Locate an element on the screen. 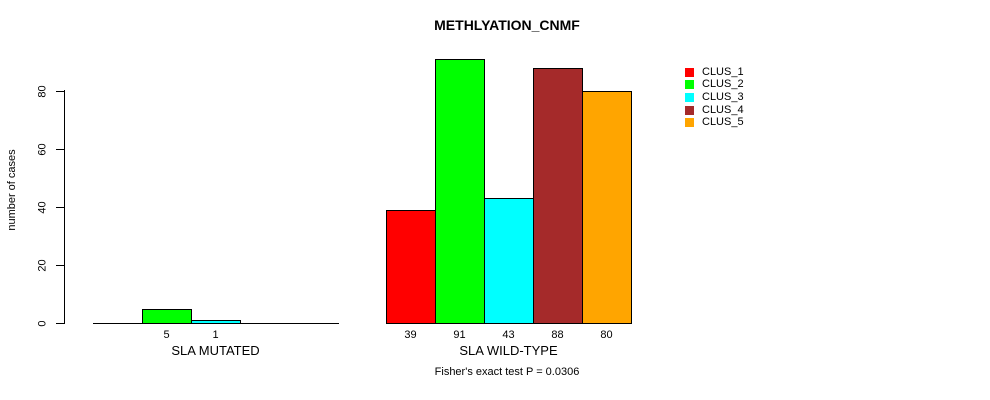  legend-label: CLUS_1 is located at coordinates (723, 71).